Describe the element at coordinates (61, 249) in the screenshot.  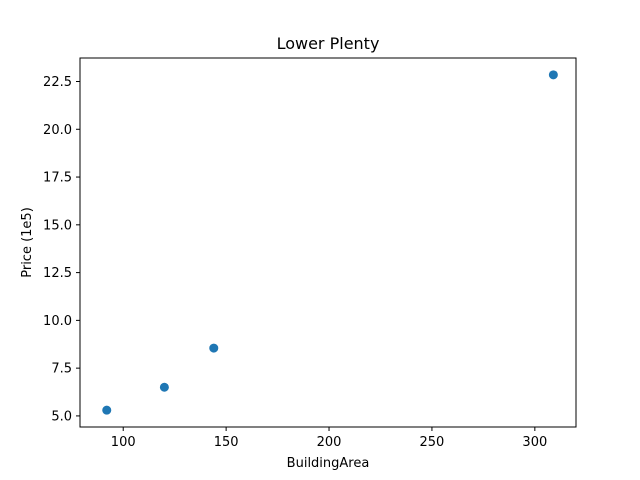
I see `y-axis: 5.0 7.5 10.0 12.5 15.0 17.5 20.0 22.5` at that location.